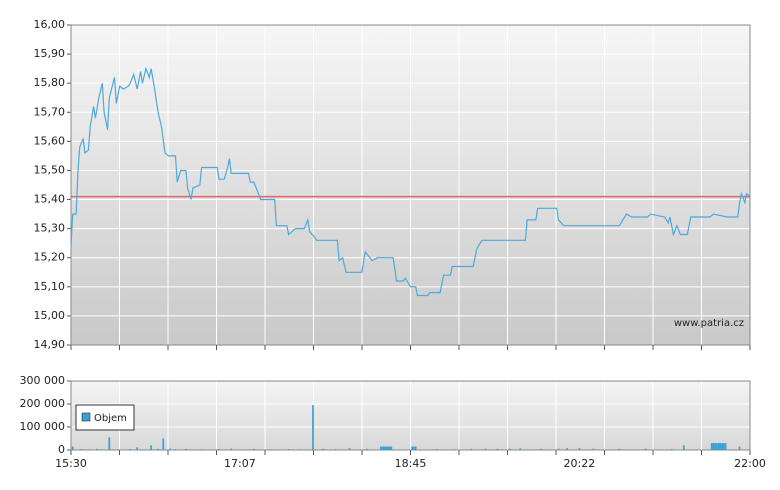 The image size is (780, 490). I want to click on y-tick-label: 14,90, so click(50, 344).